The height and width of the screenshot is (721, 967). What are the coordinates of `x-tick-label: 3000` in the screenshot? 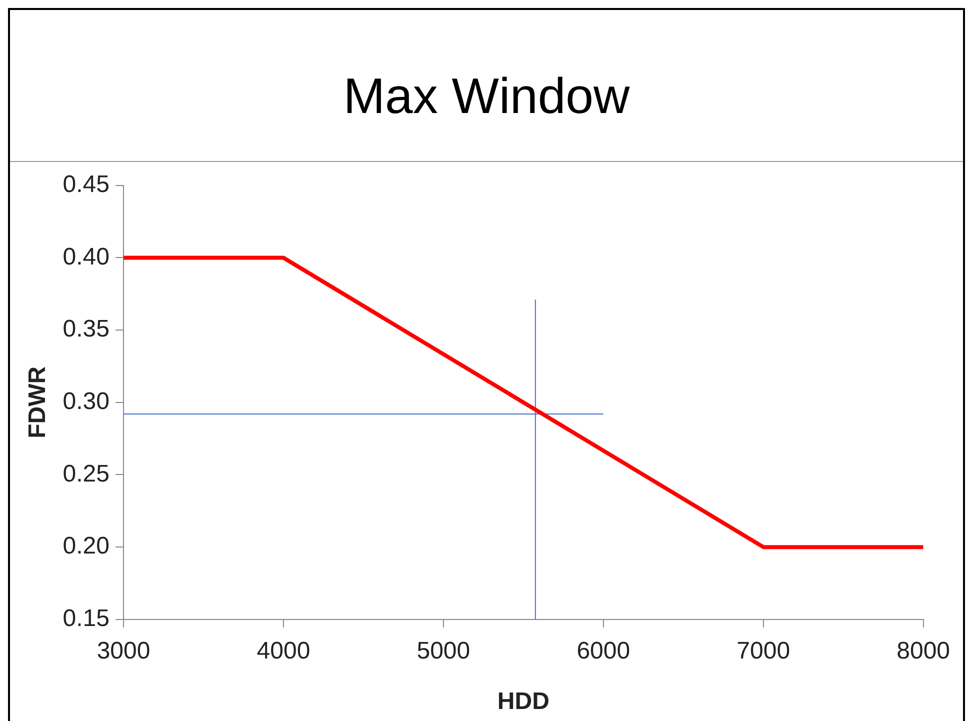 It's located at (123, 650).